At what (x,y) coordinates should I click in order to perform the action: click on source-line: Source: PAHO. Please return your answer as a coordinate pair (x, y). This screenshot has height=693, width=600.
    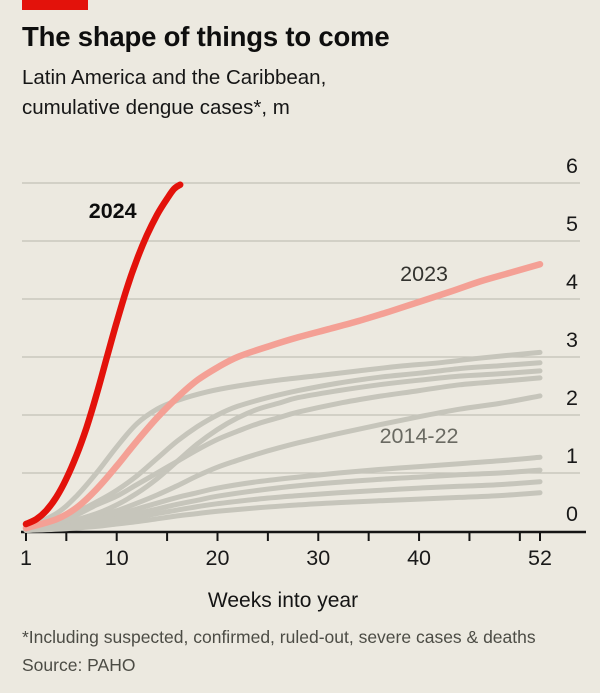
    Looking at the image, I should click on (79, 665).